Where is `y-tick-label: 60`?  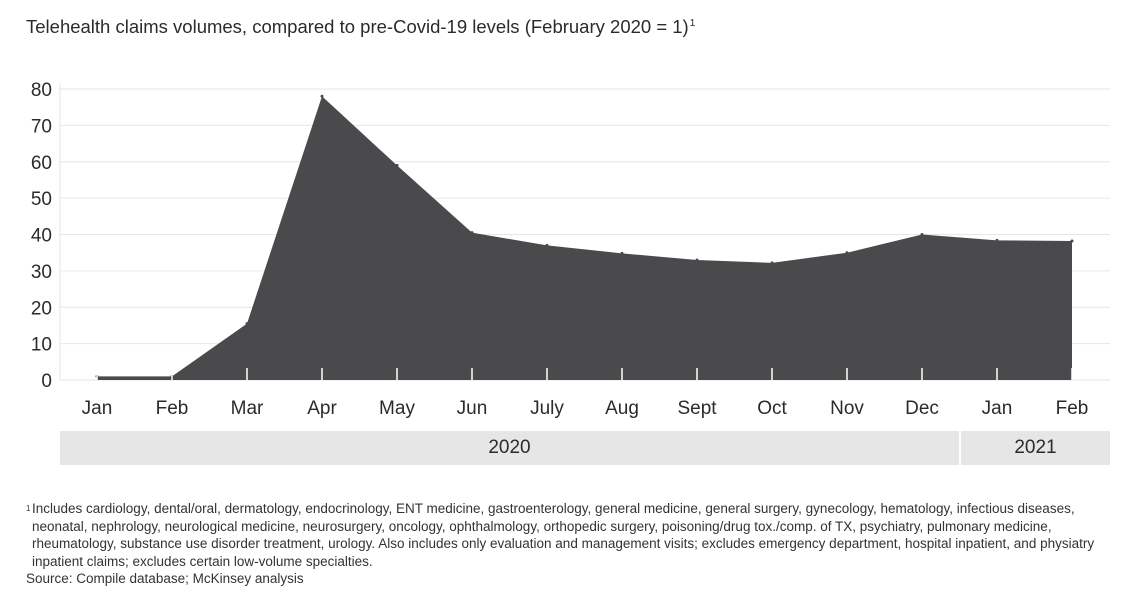
y-tick-label: 60 is located at coordinates (41, 163).